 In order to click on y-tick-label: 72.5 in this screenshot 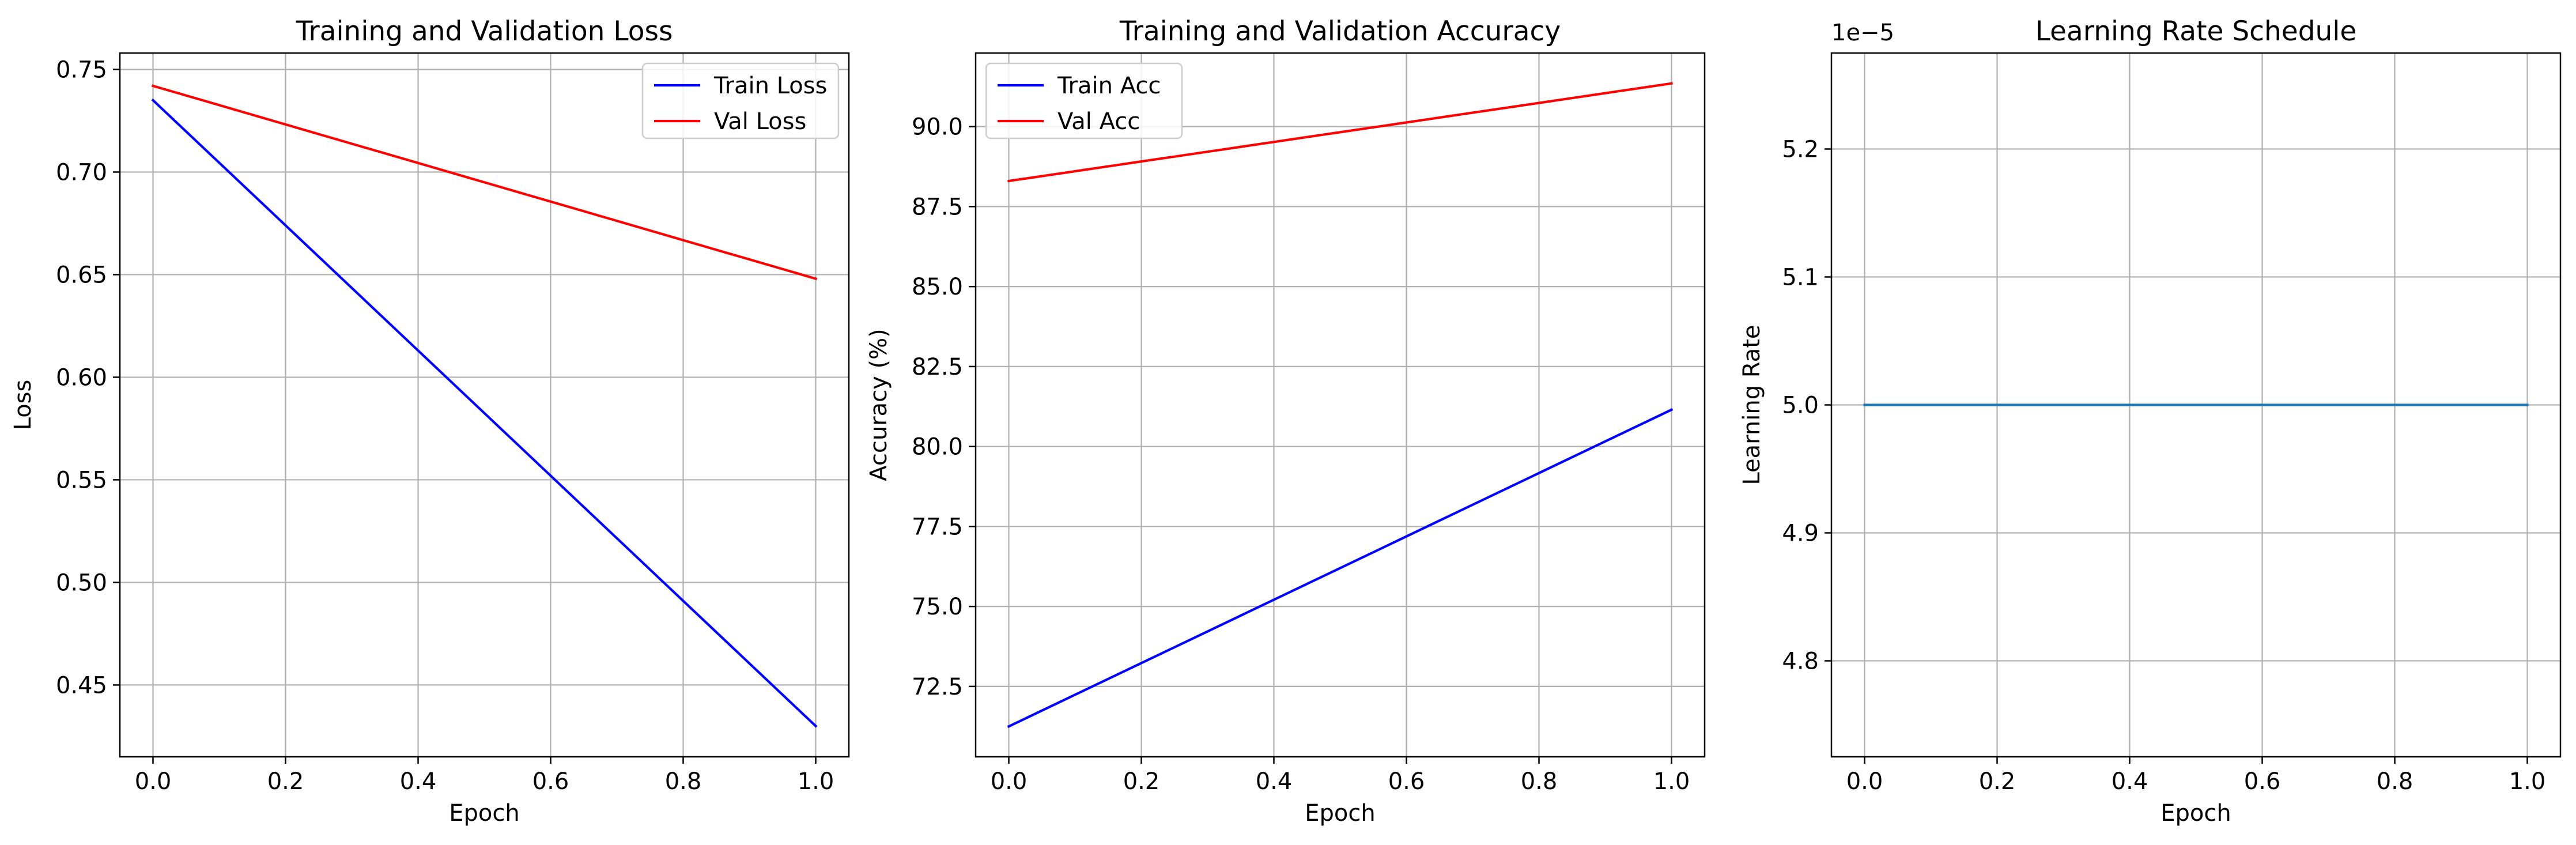, I will do `click(937, 687)`.